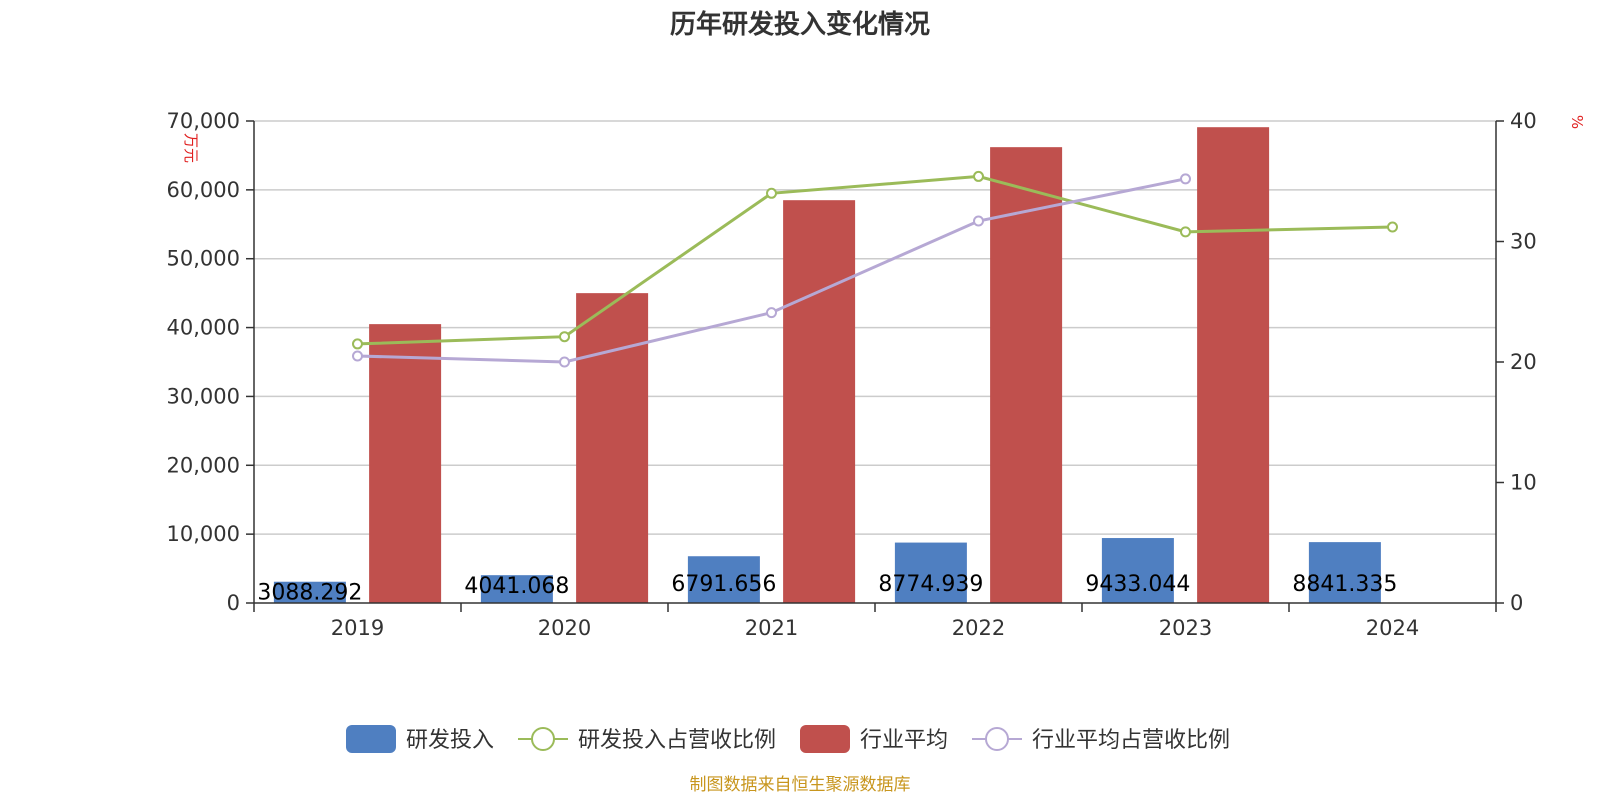 The width and height of the screenshot is (1600, 800). I want to click on bar-value-label: 9433.044, so click(1137, 584).